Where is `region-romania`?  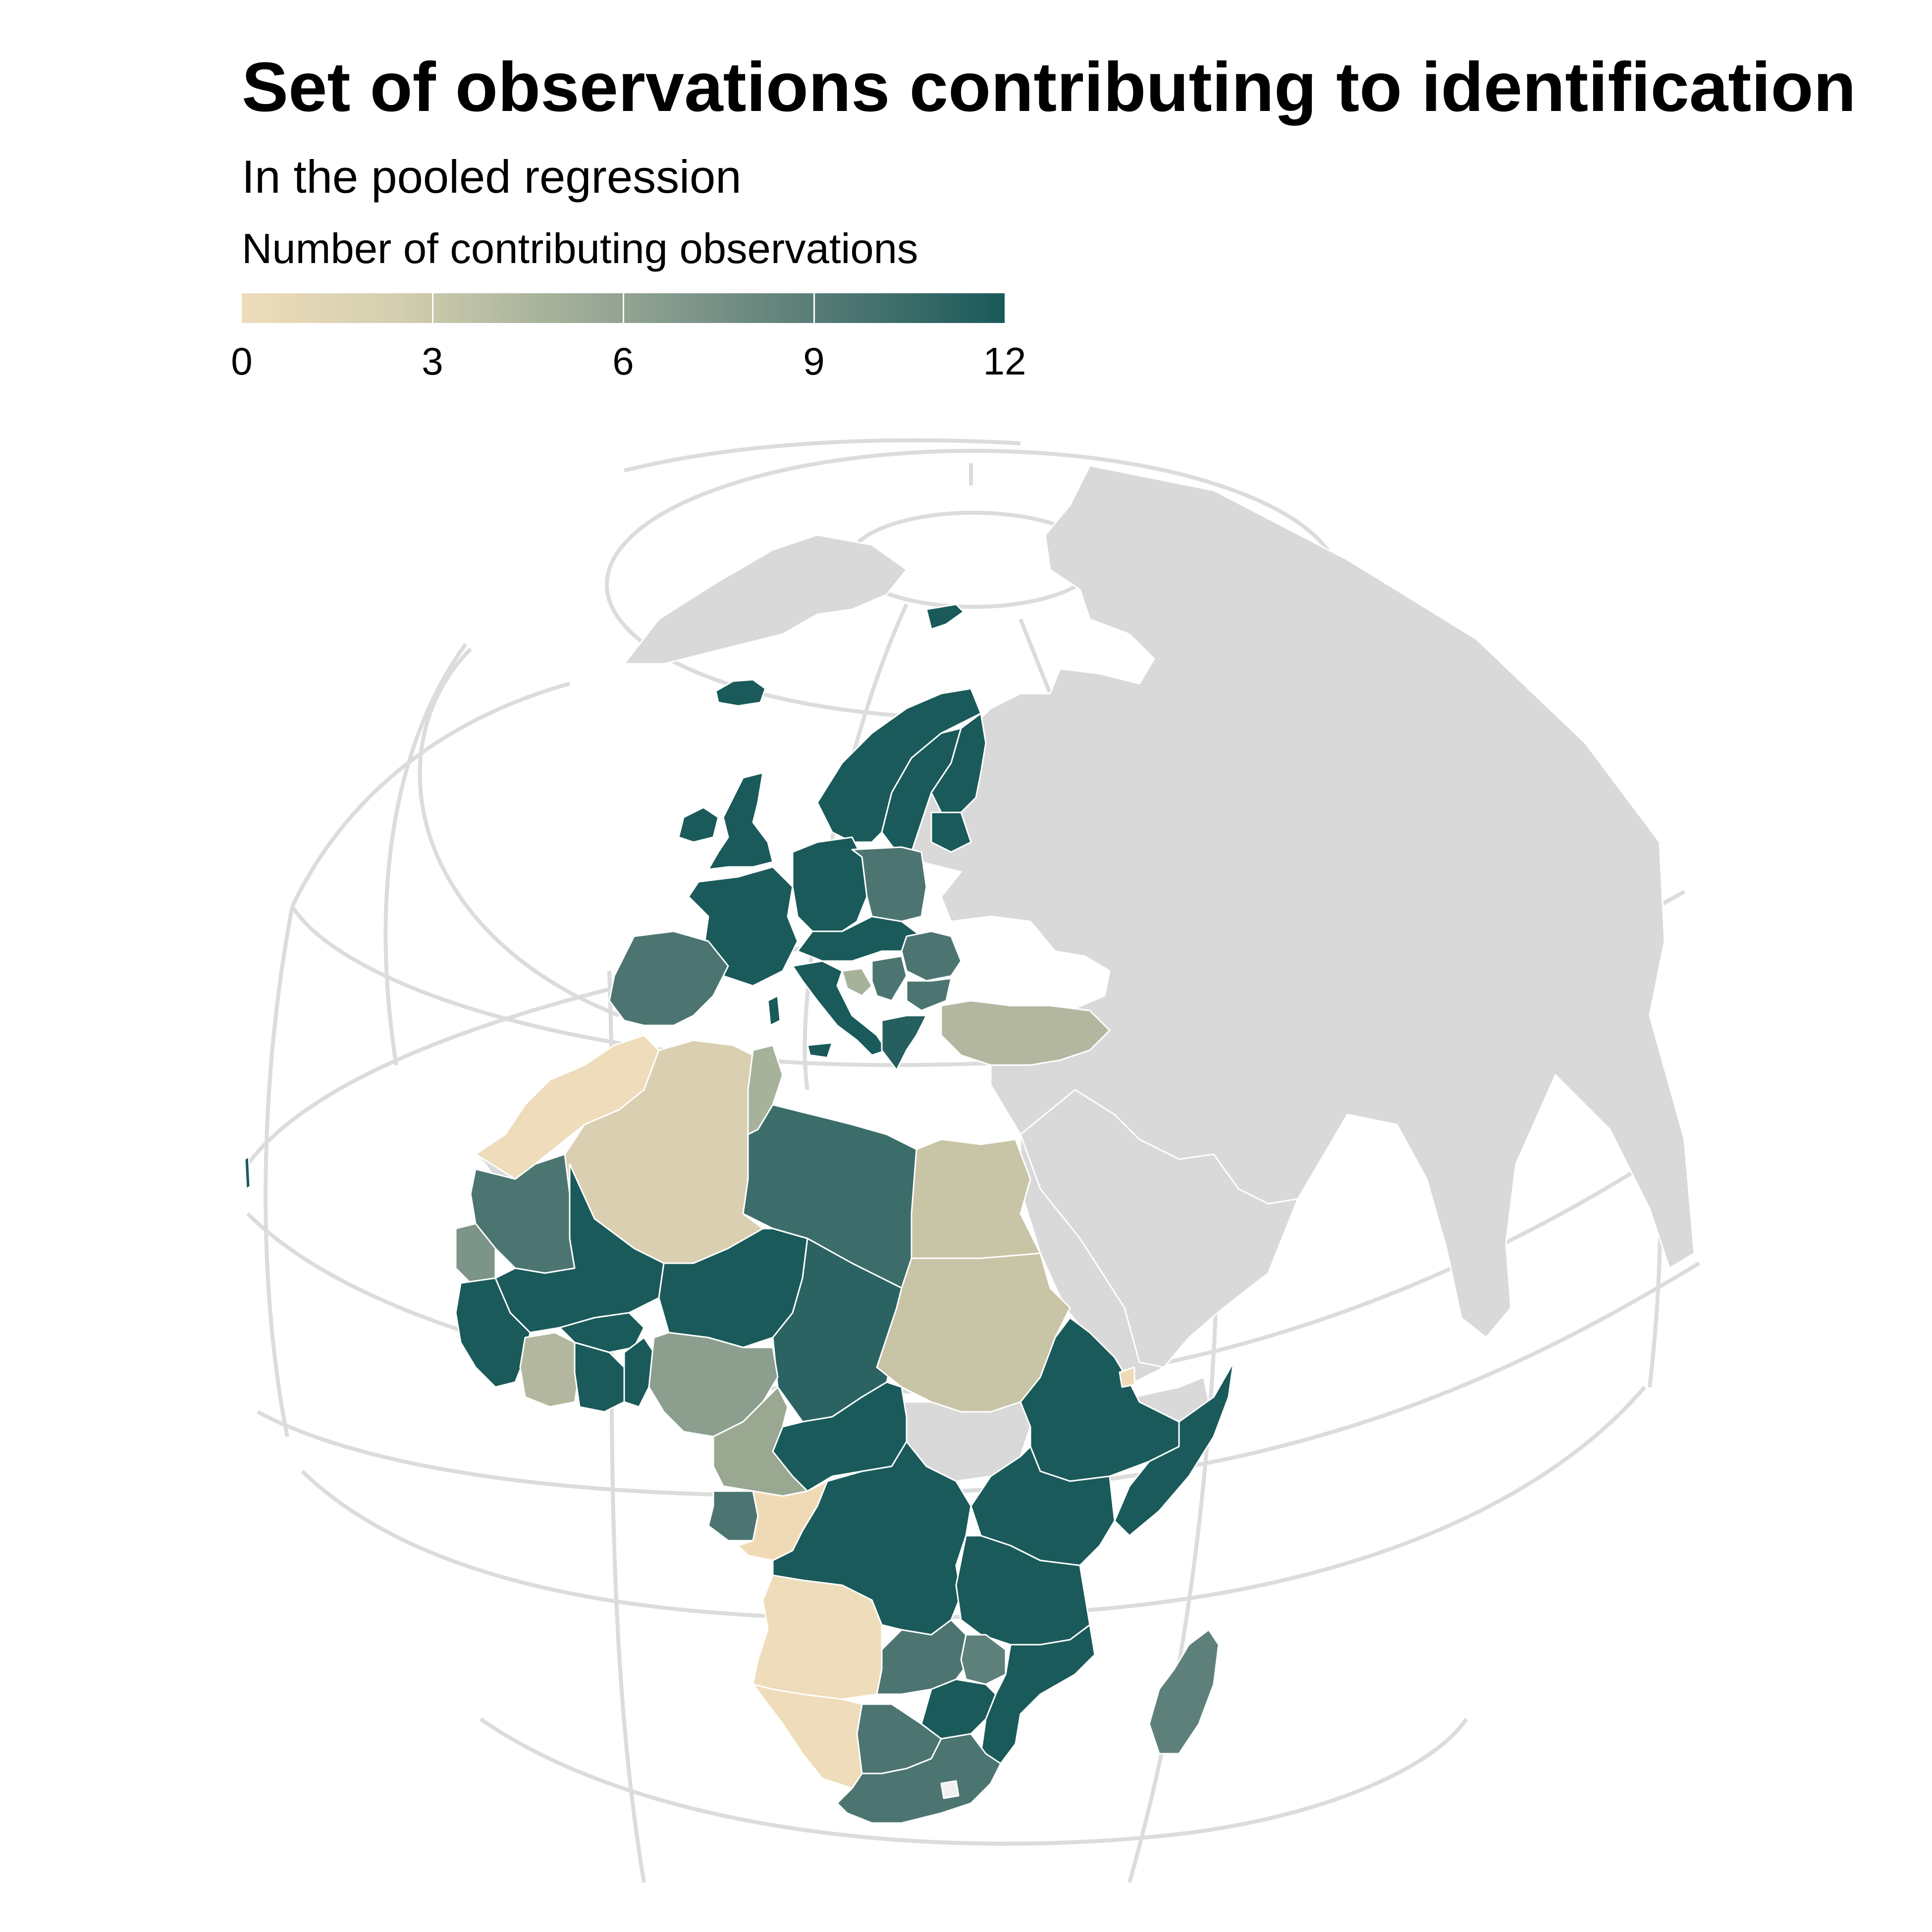 region-romania is located at coordinates (931, 956).